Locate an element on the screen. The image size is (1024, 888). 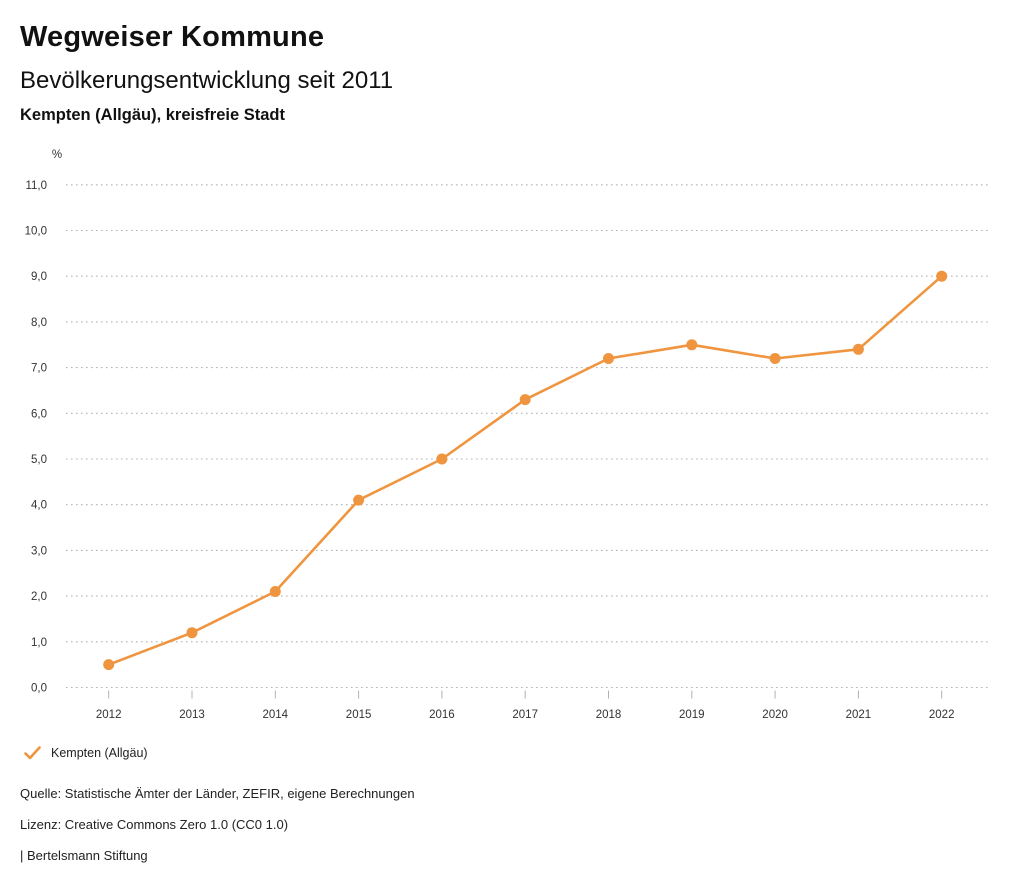
y-tick-label: 5,0 is located at coordinates (39, 460).